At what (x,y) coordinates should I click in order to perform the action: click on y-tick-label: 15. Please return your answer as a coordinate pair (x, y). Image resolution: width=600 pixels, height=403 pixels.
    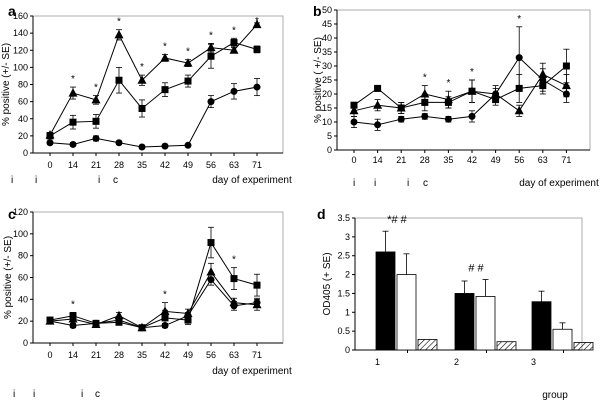
    Looking at the image, I should click on (327, 108).